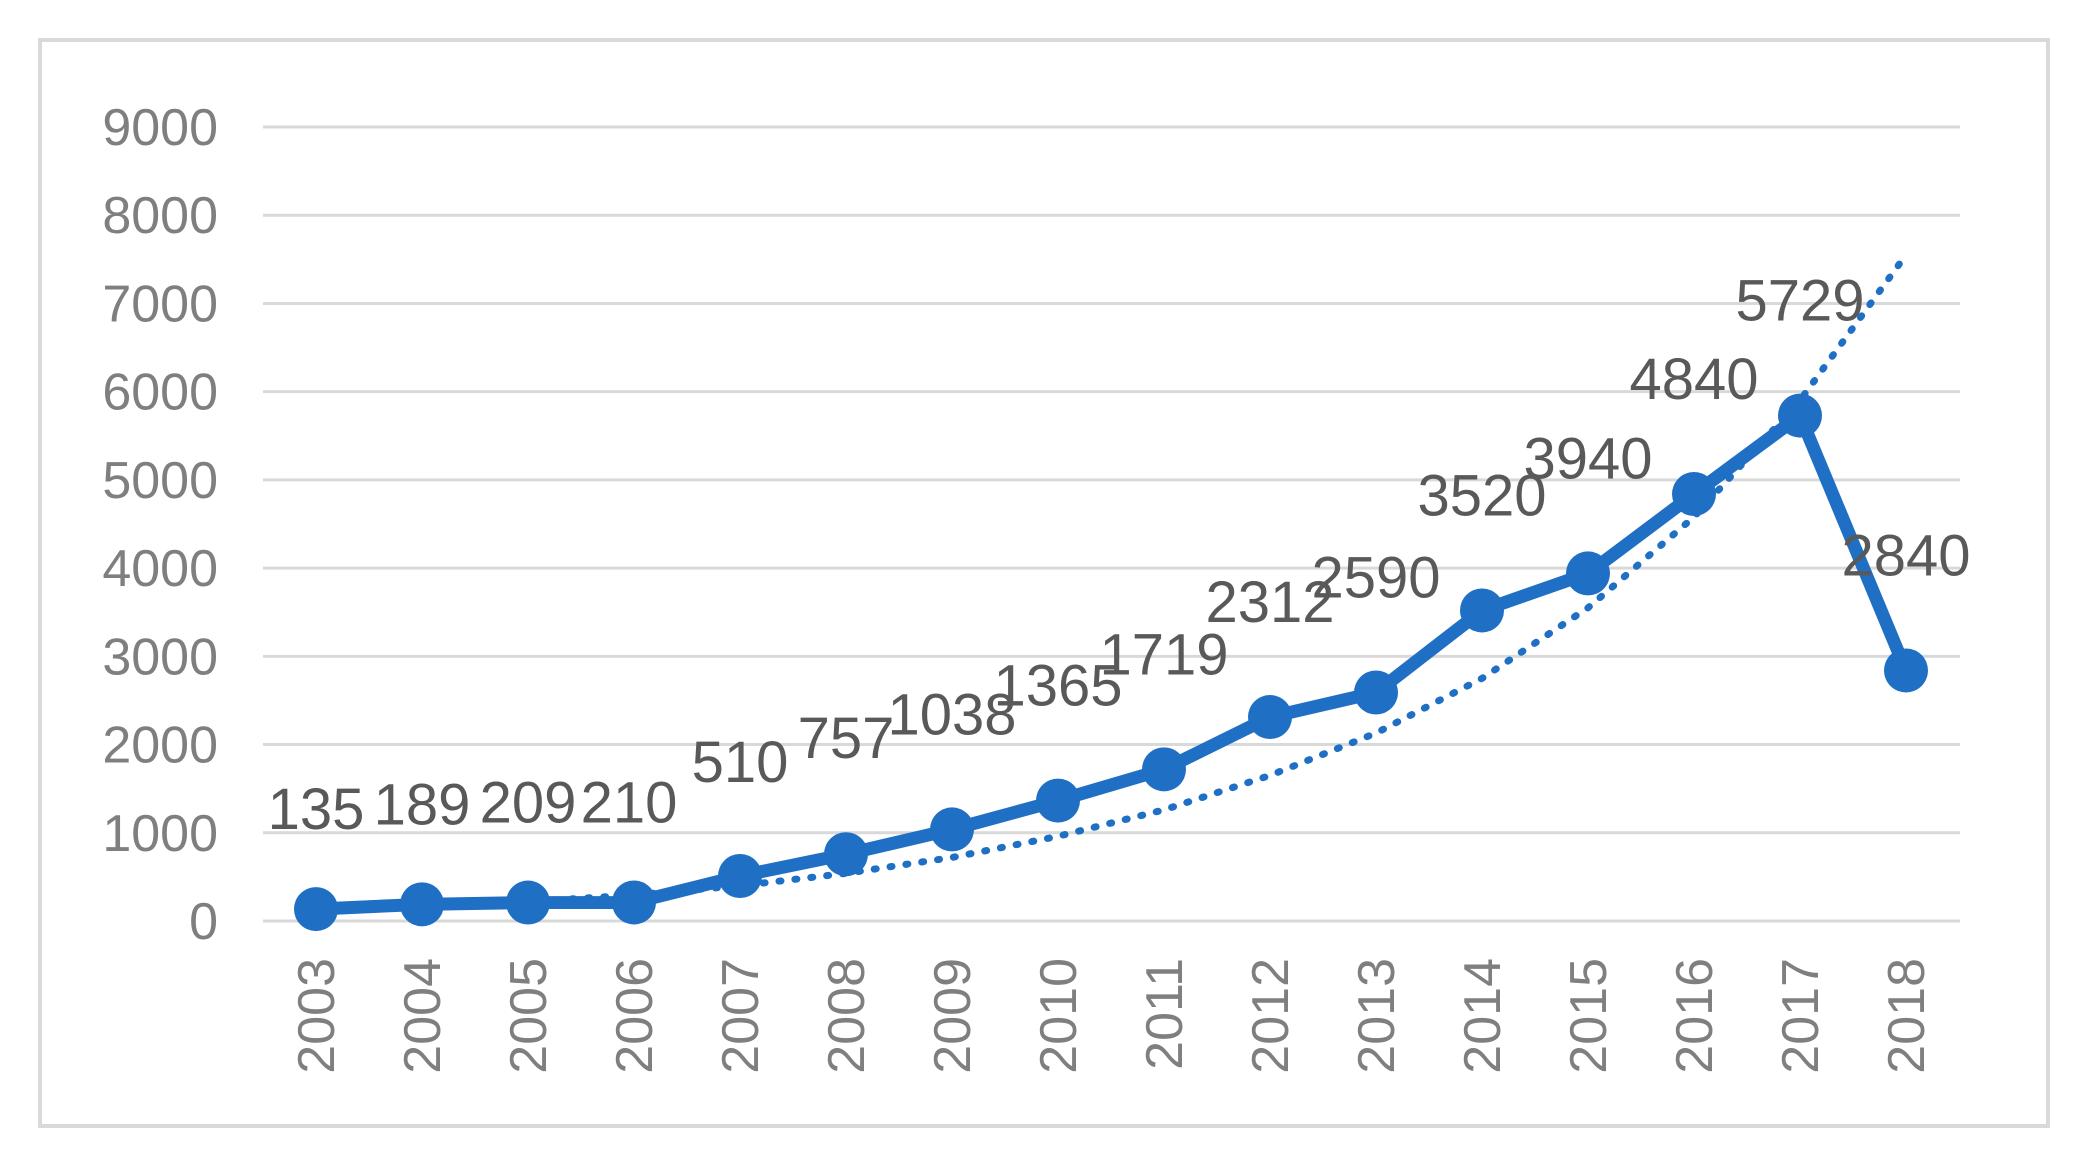  Describe the element at coordinates (741, 1016) in the screenshot. I see `x-tick-label: 2007` at that location.